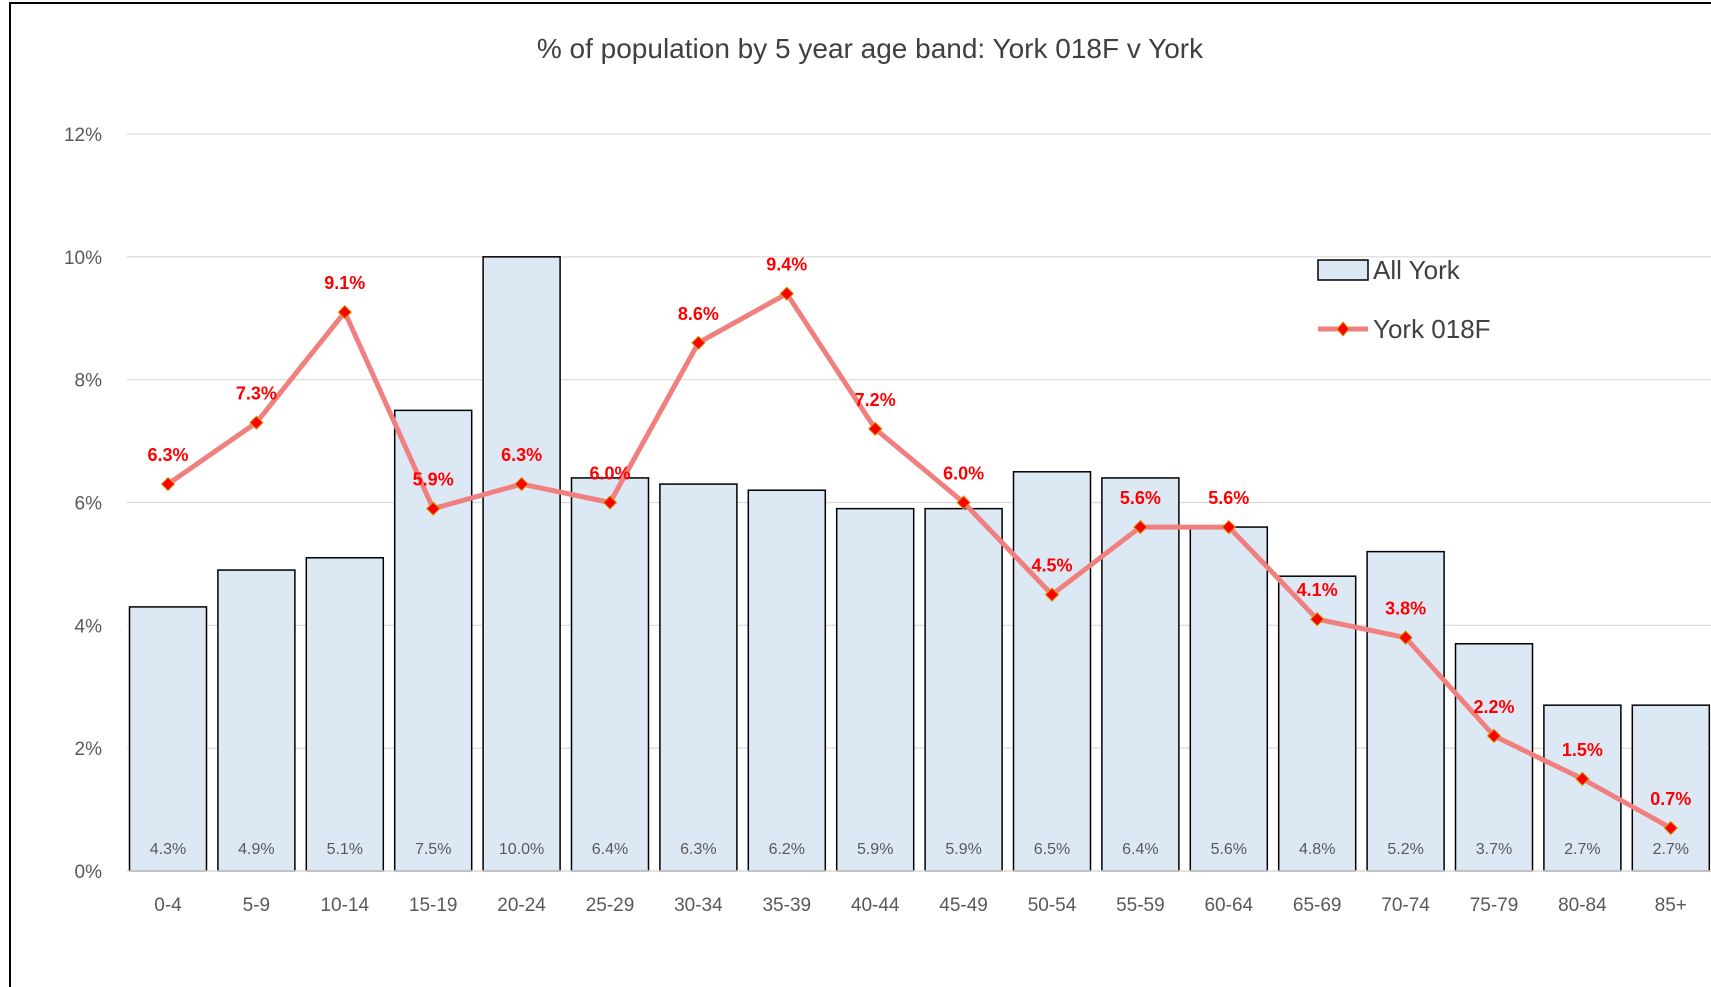 This screenshot has height=987, width=1711. What do you see at coordinates (963, 905) in the screenshot?
I see `x-tick-label: 45-49` at bounding box center [963, 905].